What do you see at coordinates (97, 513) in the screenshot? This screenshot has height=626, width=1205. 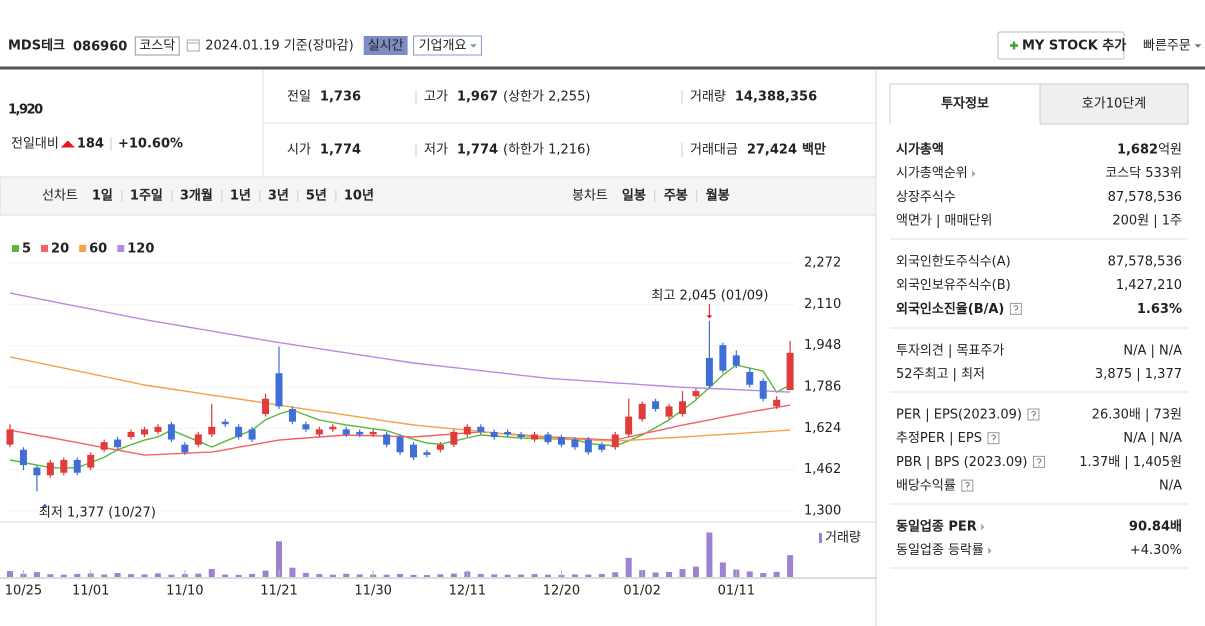 I see `low-annotation: 최저 1,377 (10/27)` at bounding box center [97, 513].